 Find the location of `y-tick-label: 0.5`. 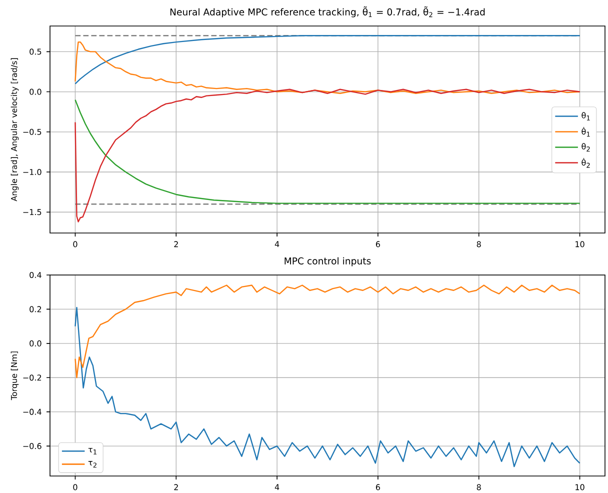

y-tick-label: 0.5 is located at coordinates (36, 51).